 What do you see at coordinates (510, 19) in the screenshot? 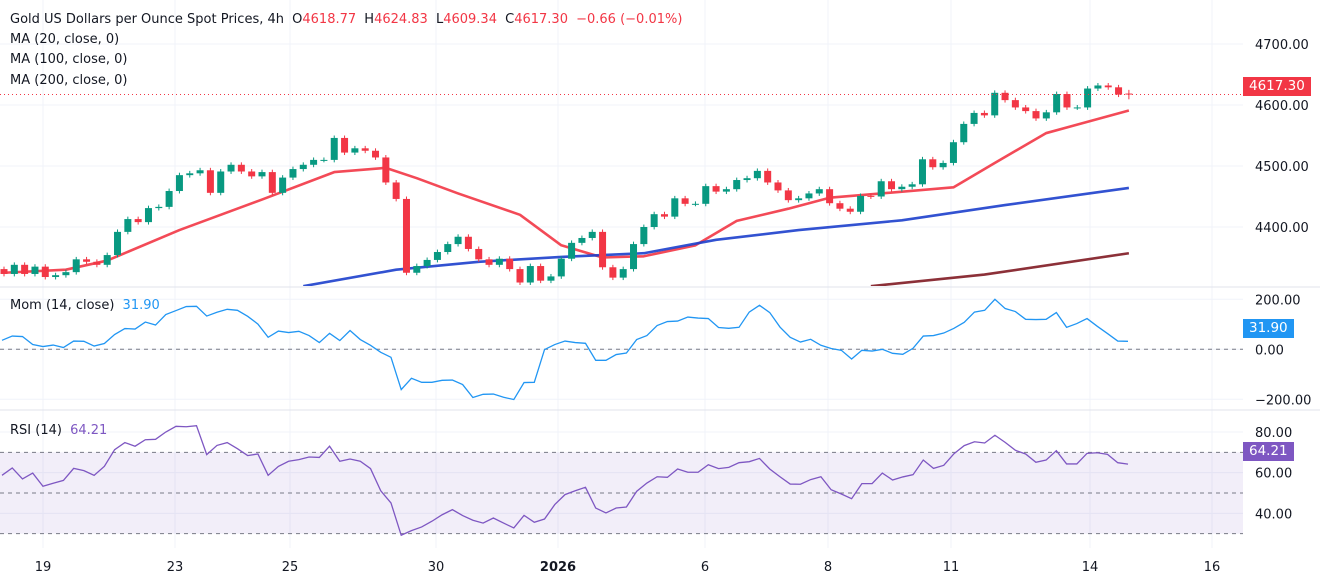
I see `close-label: C` at bounding box center [510, 19].